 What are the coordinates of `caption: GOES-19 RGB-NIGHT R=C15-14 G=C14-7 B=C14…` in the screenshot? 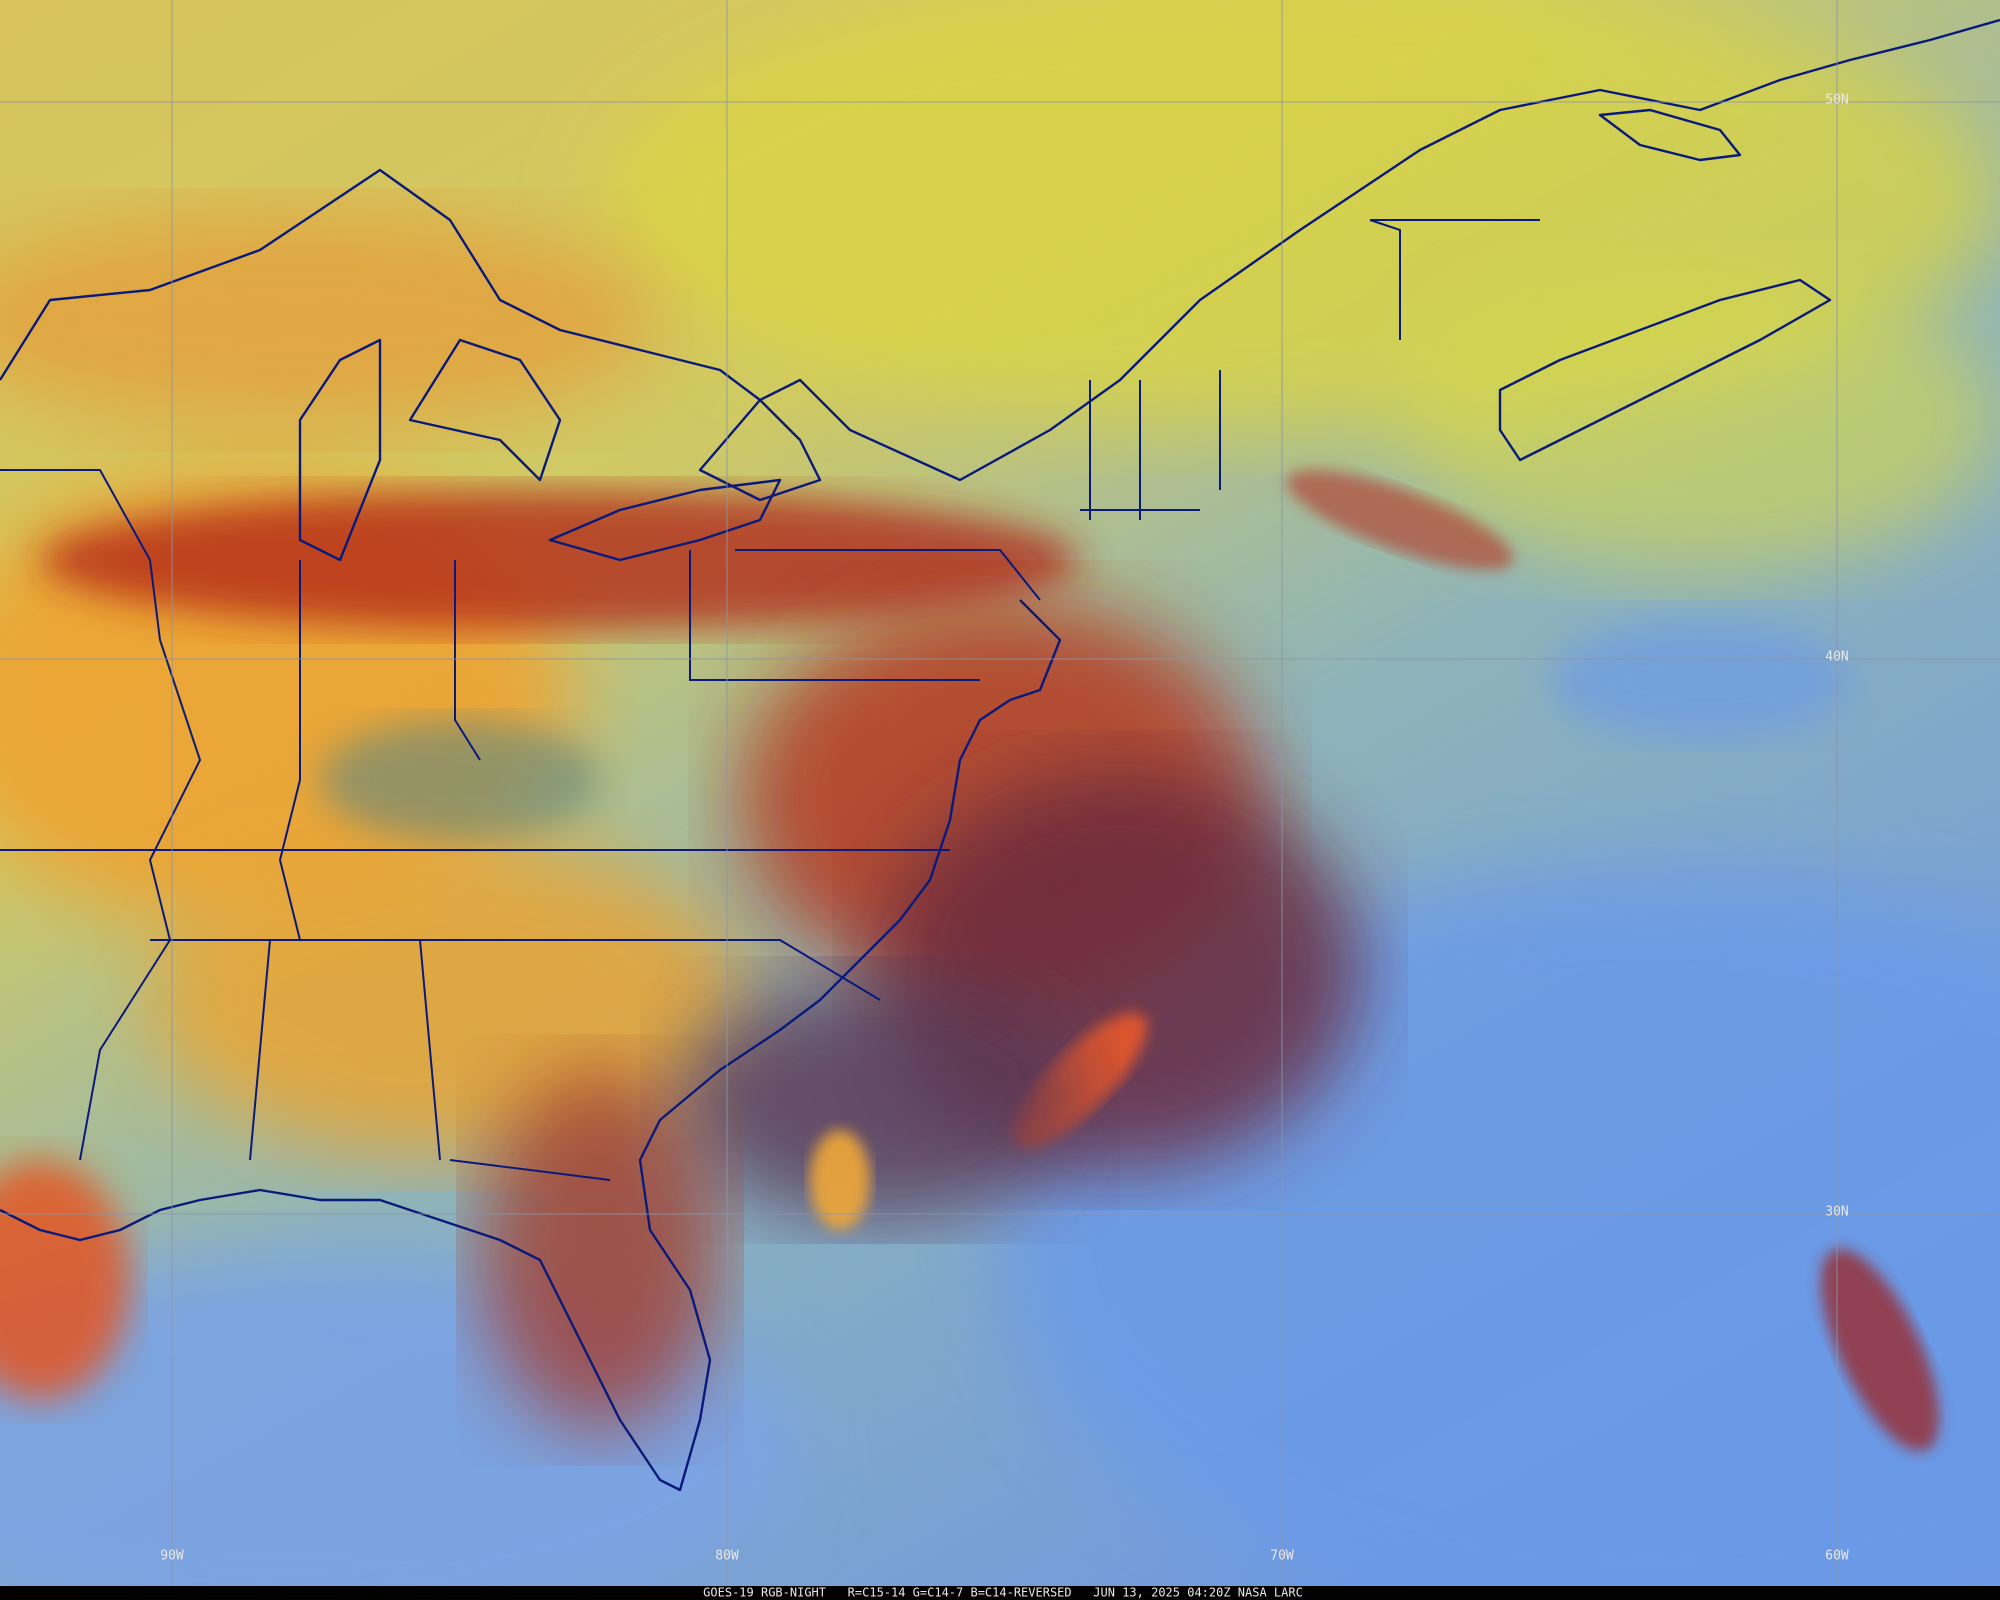 It's located at (1003, 1593).